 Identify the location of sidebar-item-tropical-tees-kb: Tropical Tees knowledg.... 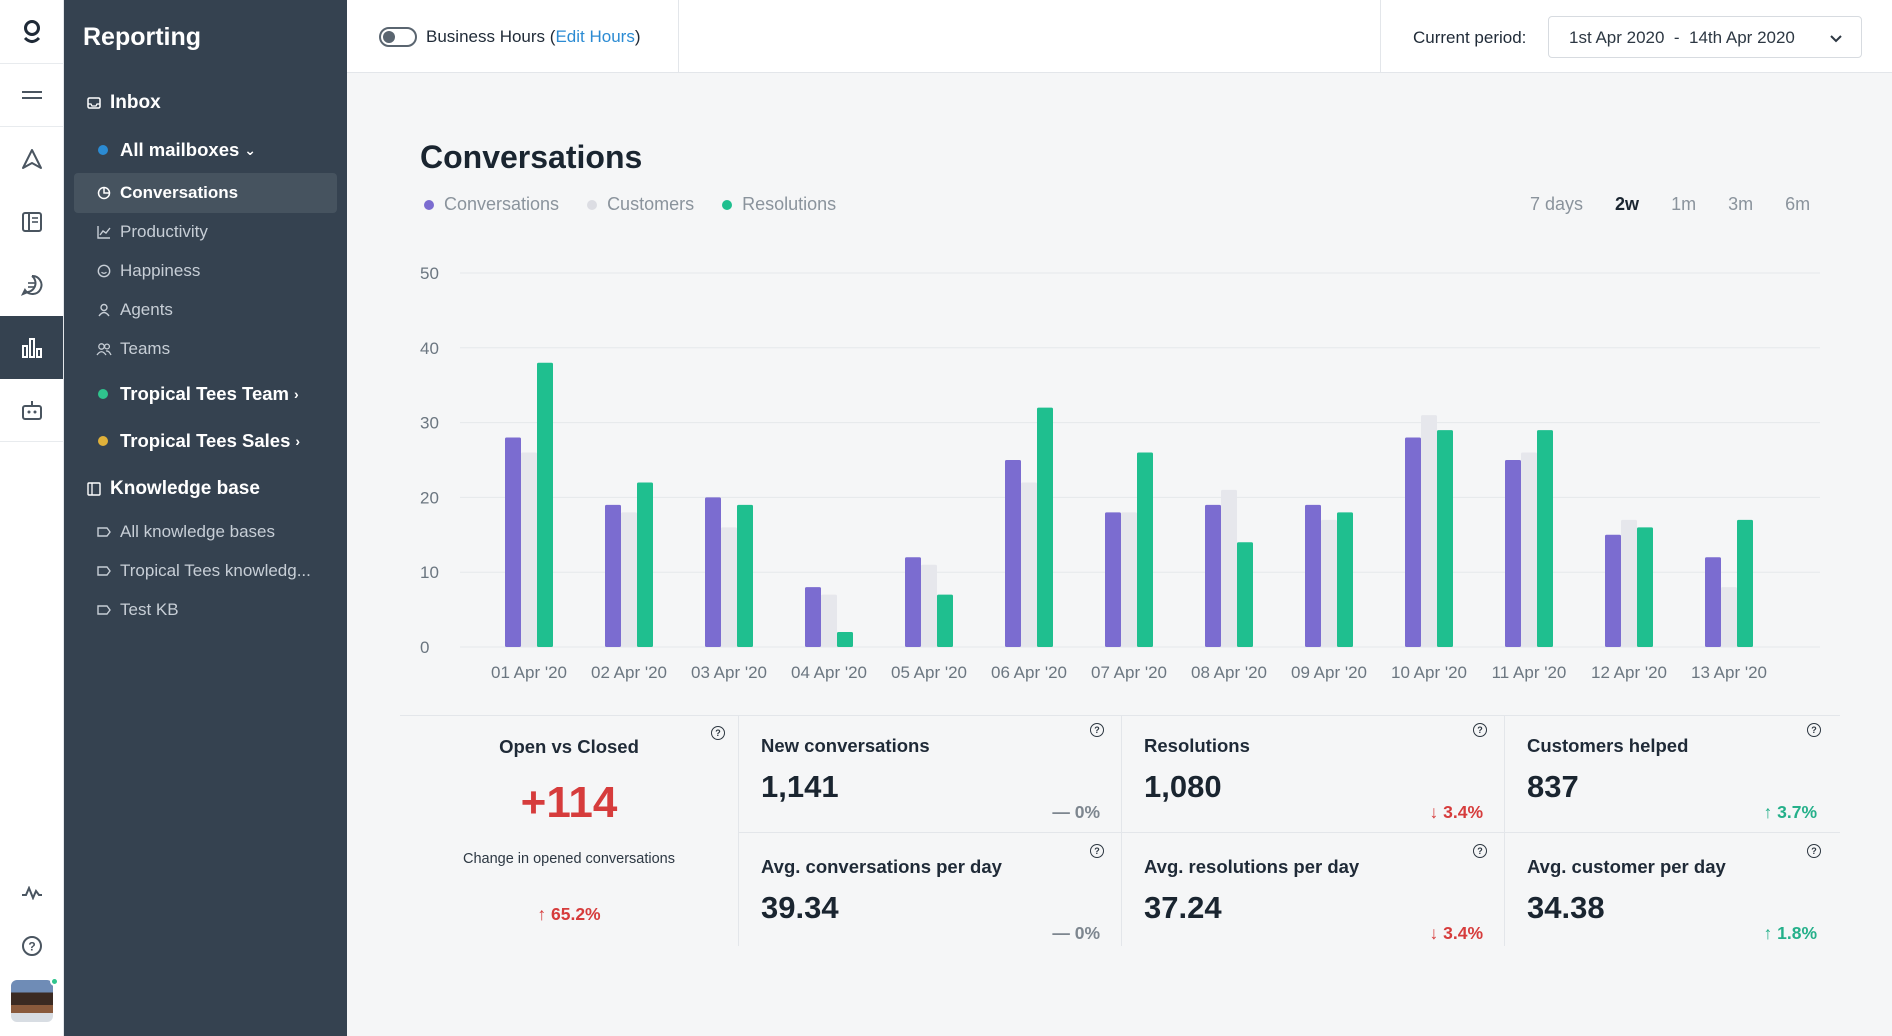
(205, 571).